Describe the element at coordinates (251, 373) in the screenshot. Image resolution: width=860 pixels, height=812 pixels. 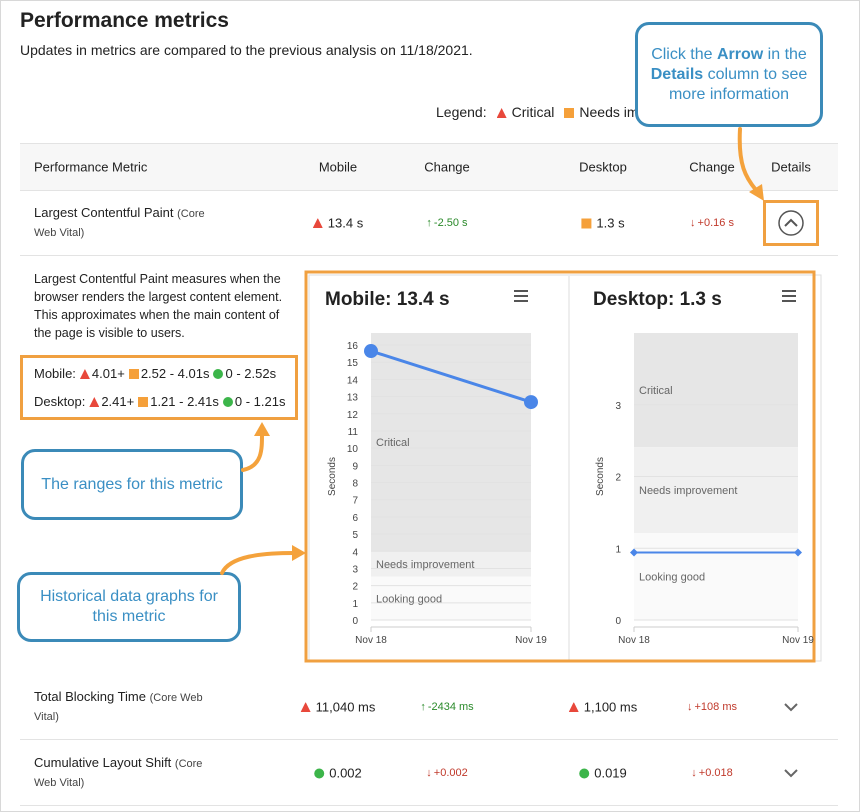
I see `range-text: 0 - 2.52s` at that location.